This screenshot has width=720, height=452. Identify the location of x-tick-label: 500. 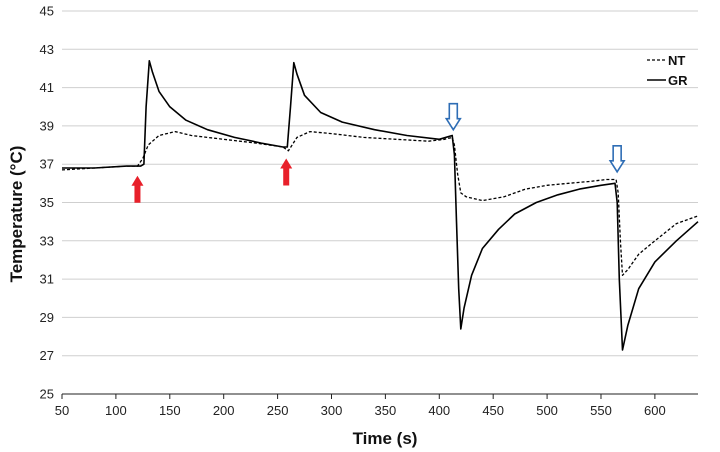
(547, 410).